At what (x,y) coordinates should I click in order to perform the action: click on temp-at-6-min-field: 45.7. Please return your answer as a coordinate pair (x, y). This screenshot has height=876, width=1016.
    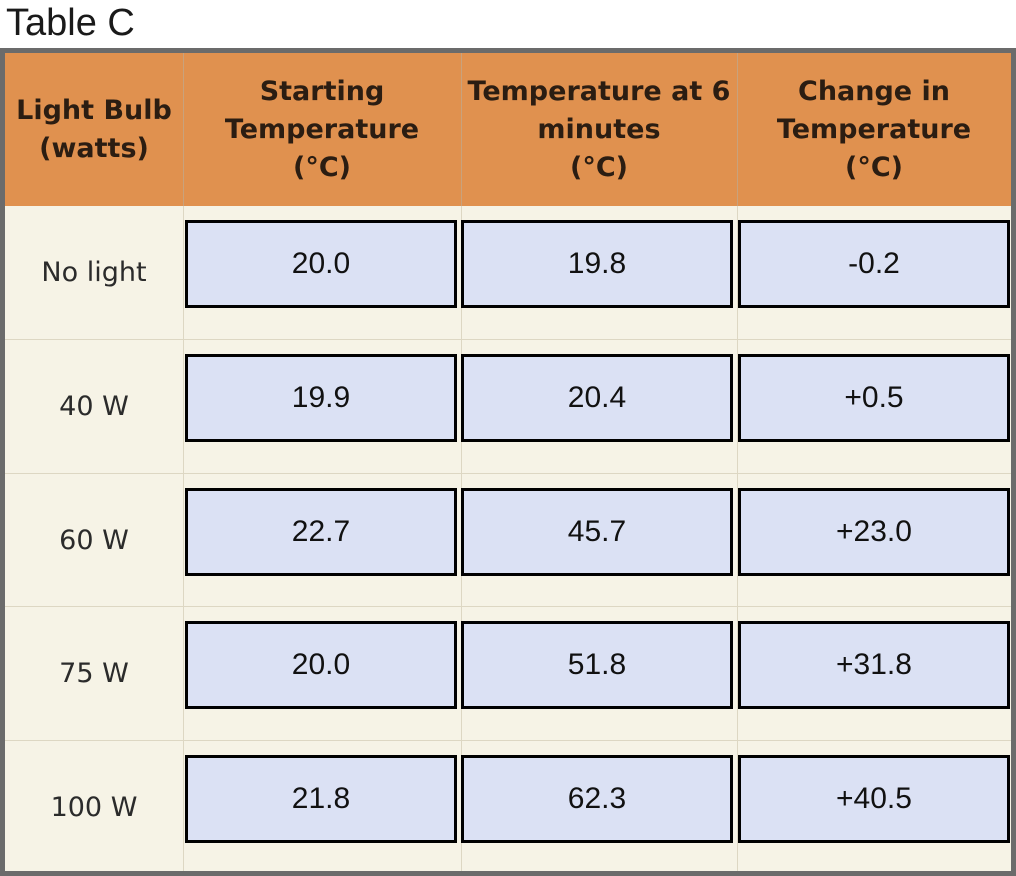
    Looking at the image, I should click on (597, 532).